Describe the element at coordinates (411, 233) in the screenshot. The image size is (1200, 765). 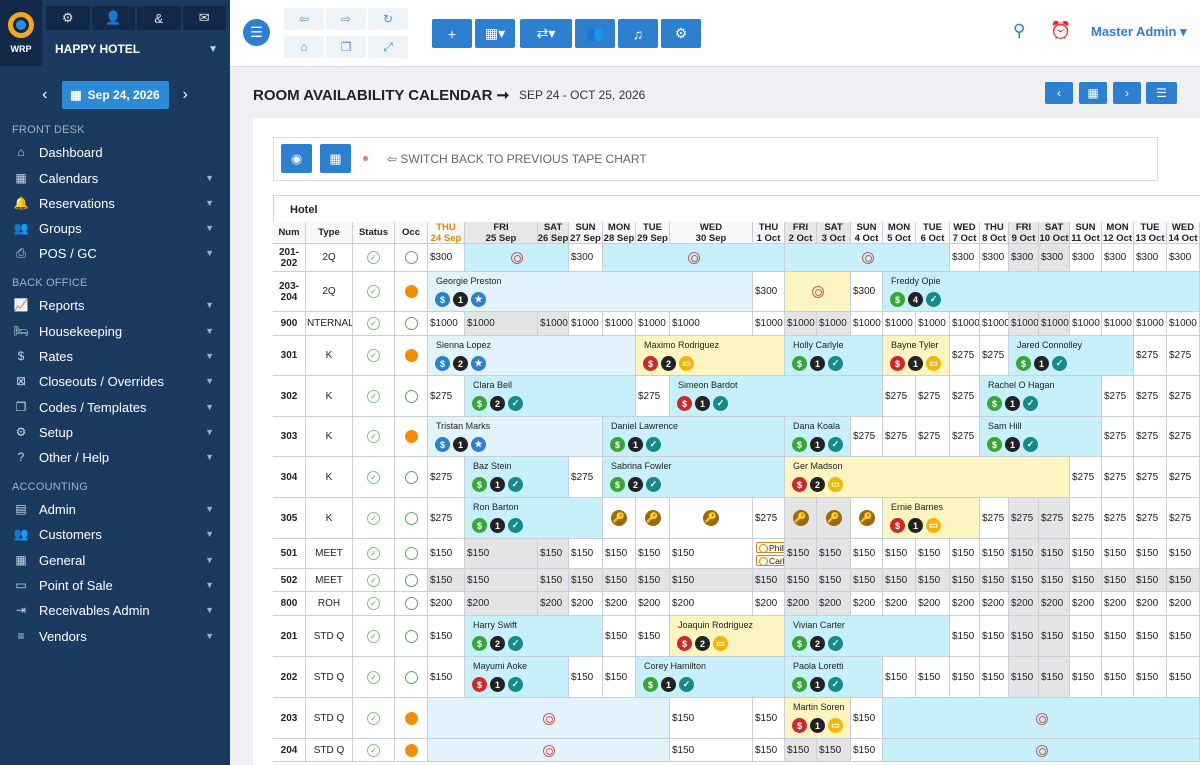
I see `col-header-occ: Occ` at that location.